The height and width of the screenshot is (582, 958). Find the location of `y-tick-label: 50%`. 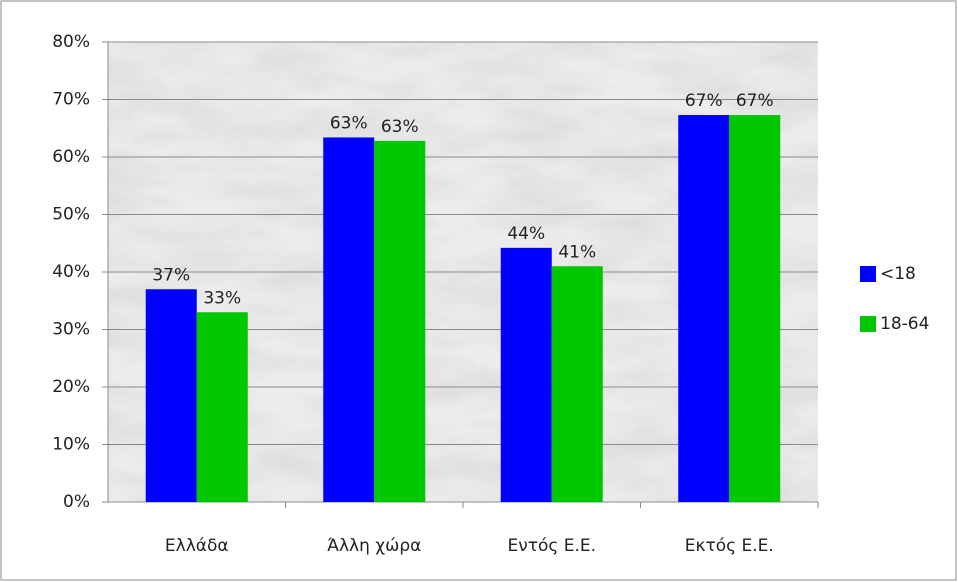

y-tick-label: 50% is located at coordinates (71, 215).